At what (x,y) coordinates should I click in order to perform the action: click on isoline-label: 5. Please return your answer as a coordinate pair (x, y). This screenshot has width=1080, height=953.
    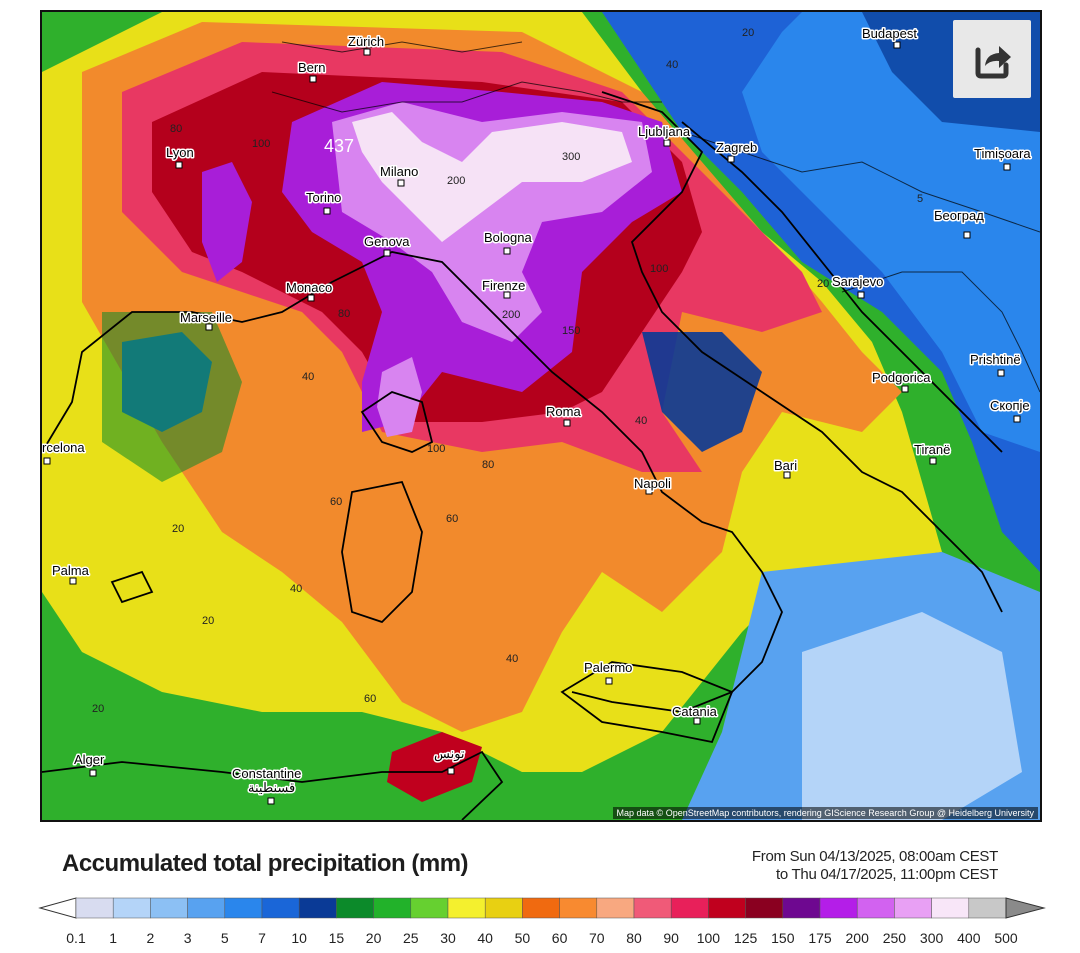
    Looking at the image, I should click on (920, 199).